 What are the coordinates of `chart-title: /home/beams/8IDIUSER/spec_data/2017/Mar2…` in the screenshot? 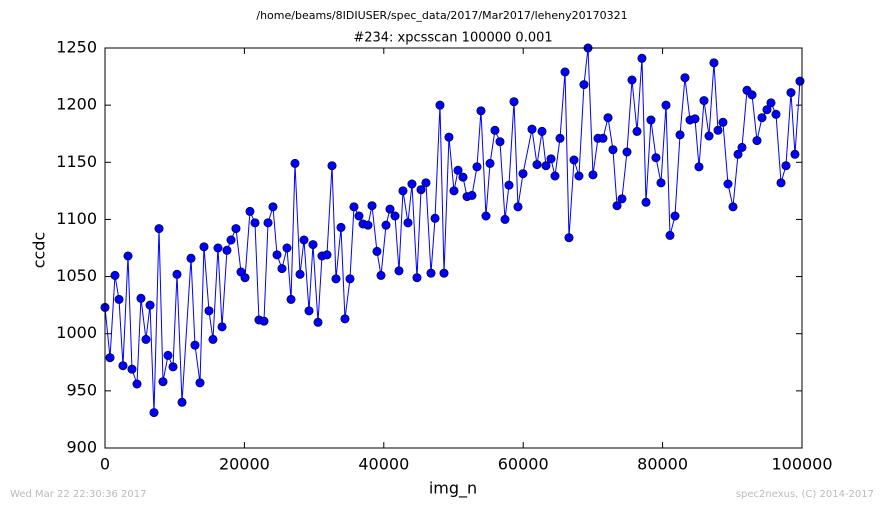 It's located at (441, 15).